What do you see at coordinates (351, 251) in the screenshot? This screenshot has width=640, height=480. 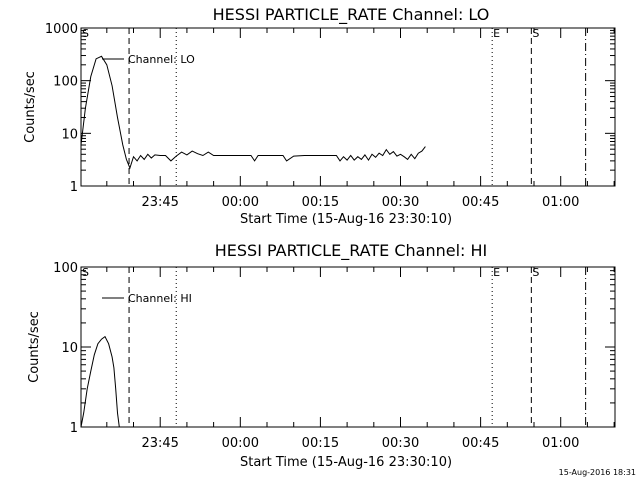 I see `chart-title-hi: HESSI PARTICLE_RATE Channel: HI` at bounding box center [351, 251].